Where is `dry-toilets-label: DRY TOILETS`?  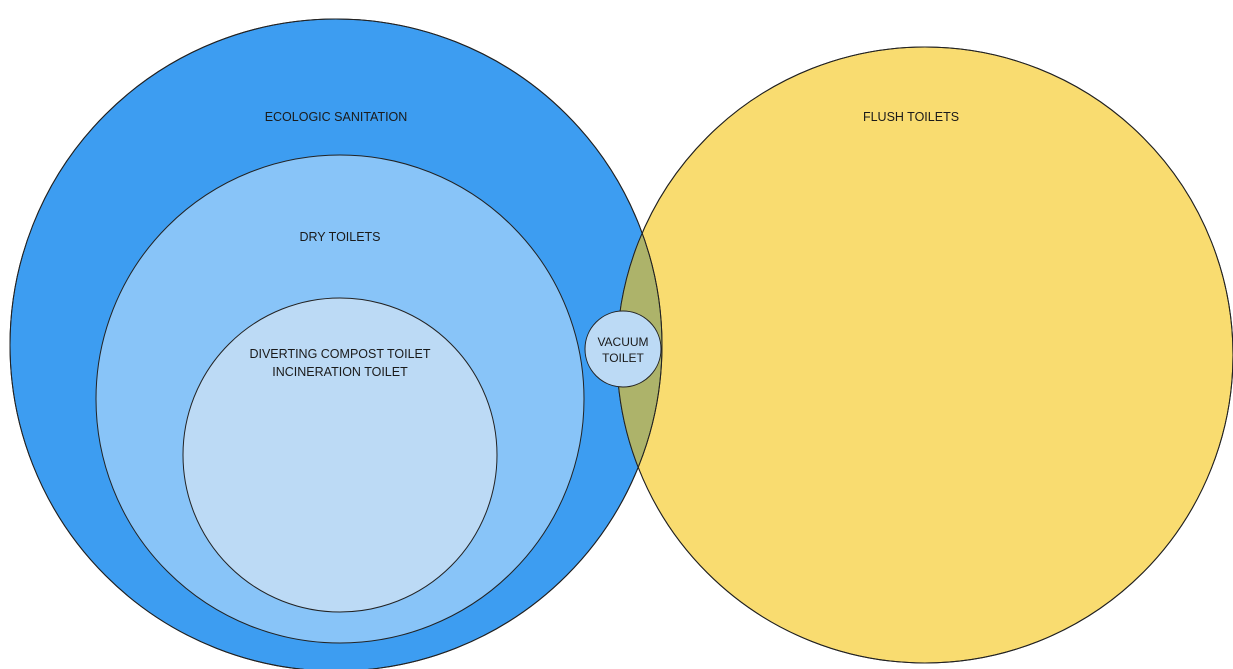 dry-toilets-label: DRY TOILETS is located at coordinates (339, 237).